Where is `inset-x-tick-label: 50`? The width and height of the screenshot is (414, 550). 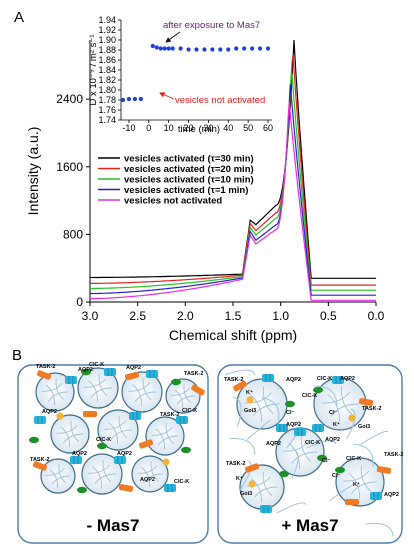 inset-x-tick-label: 50 is located at coordinates (248, 128).